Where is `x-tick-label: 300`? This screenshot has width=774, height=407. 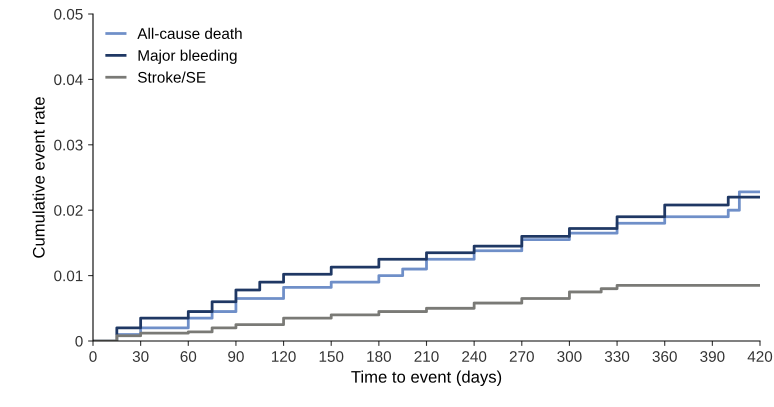
x-tick-label: 300 is located at coordinates (569, 356).